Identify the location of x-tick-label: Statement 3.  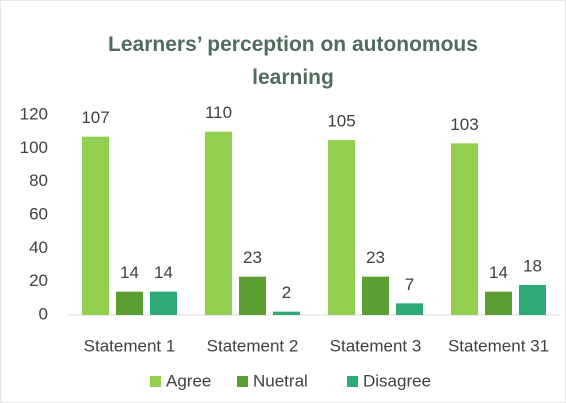
(376, 345).